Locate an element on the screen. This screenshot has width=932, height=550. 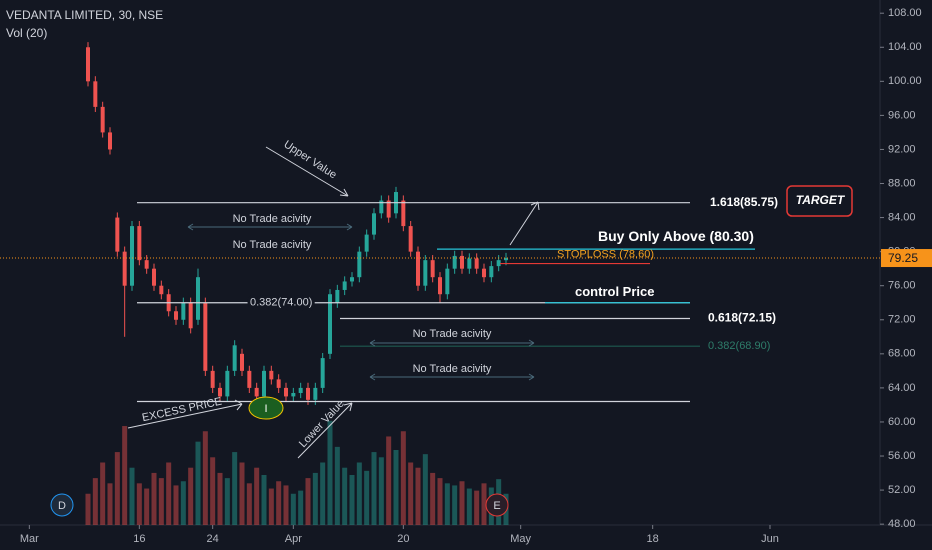
target-label: TARGET is located at coordinates (821, 200).